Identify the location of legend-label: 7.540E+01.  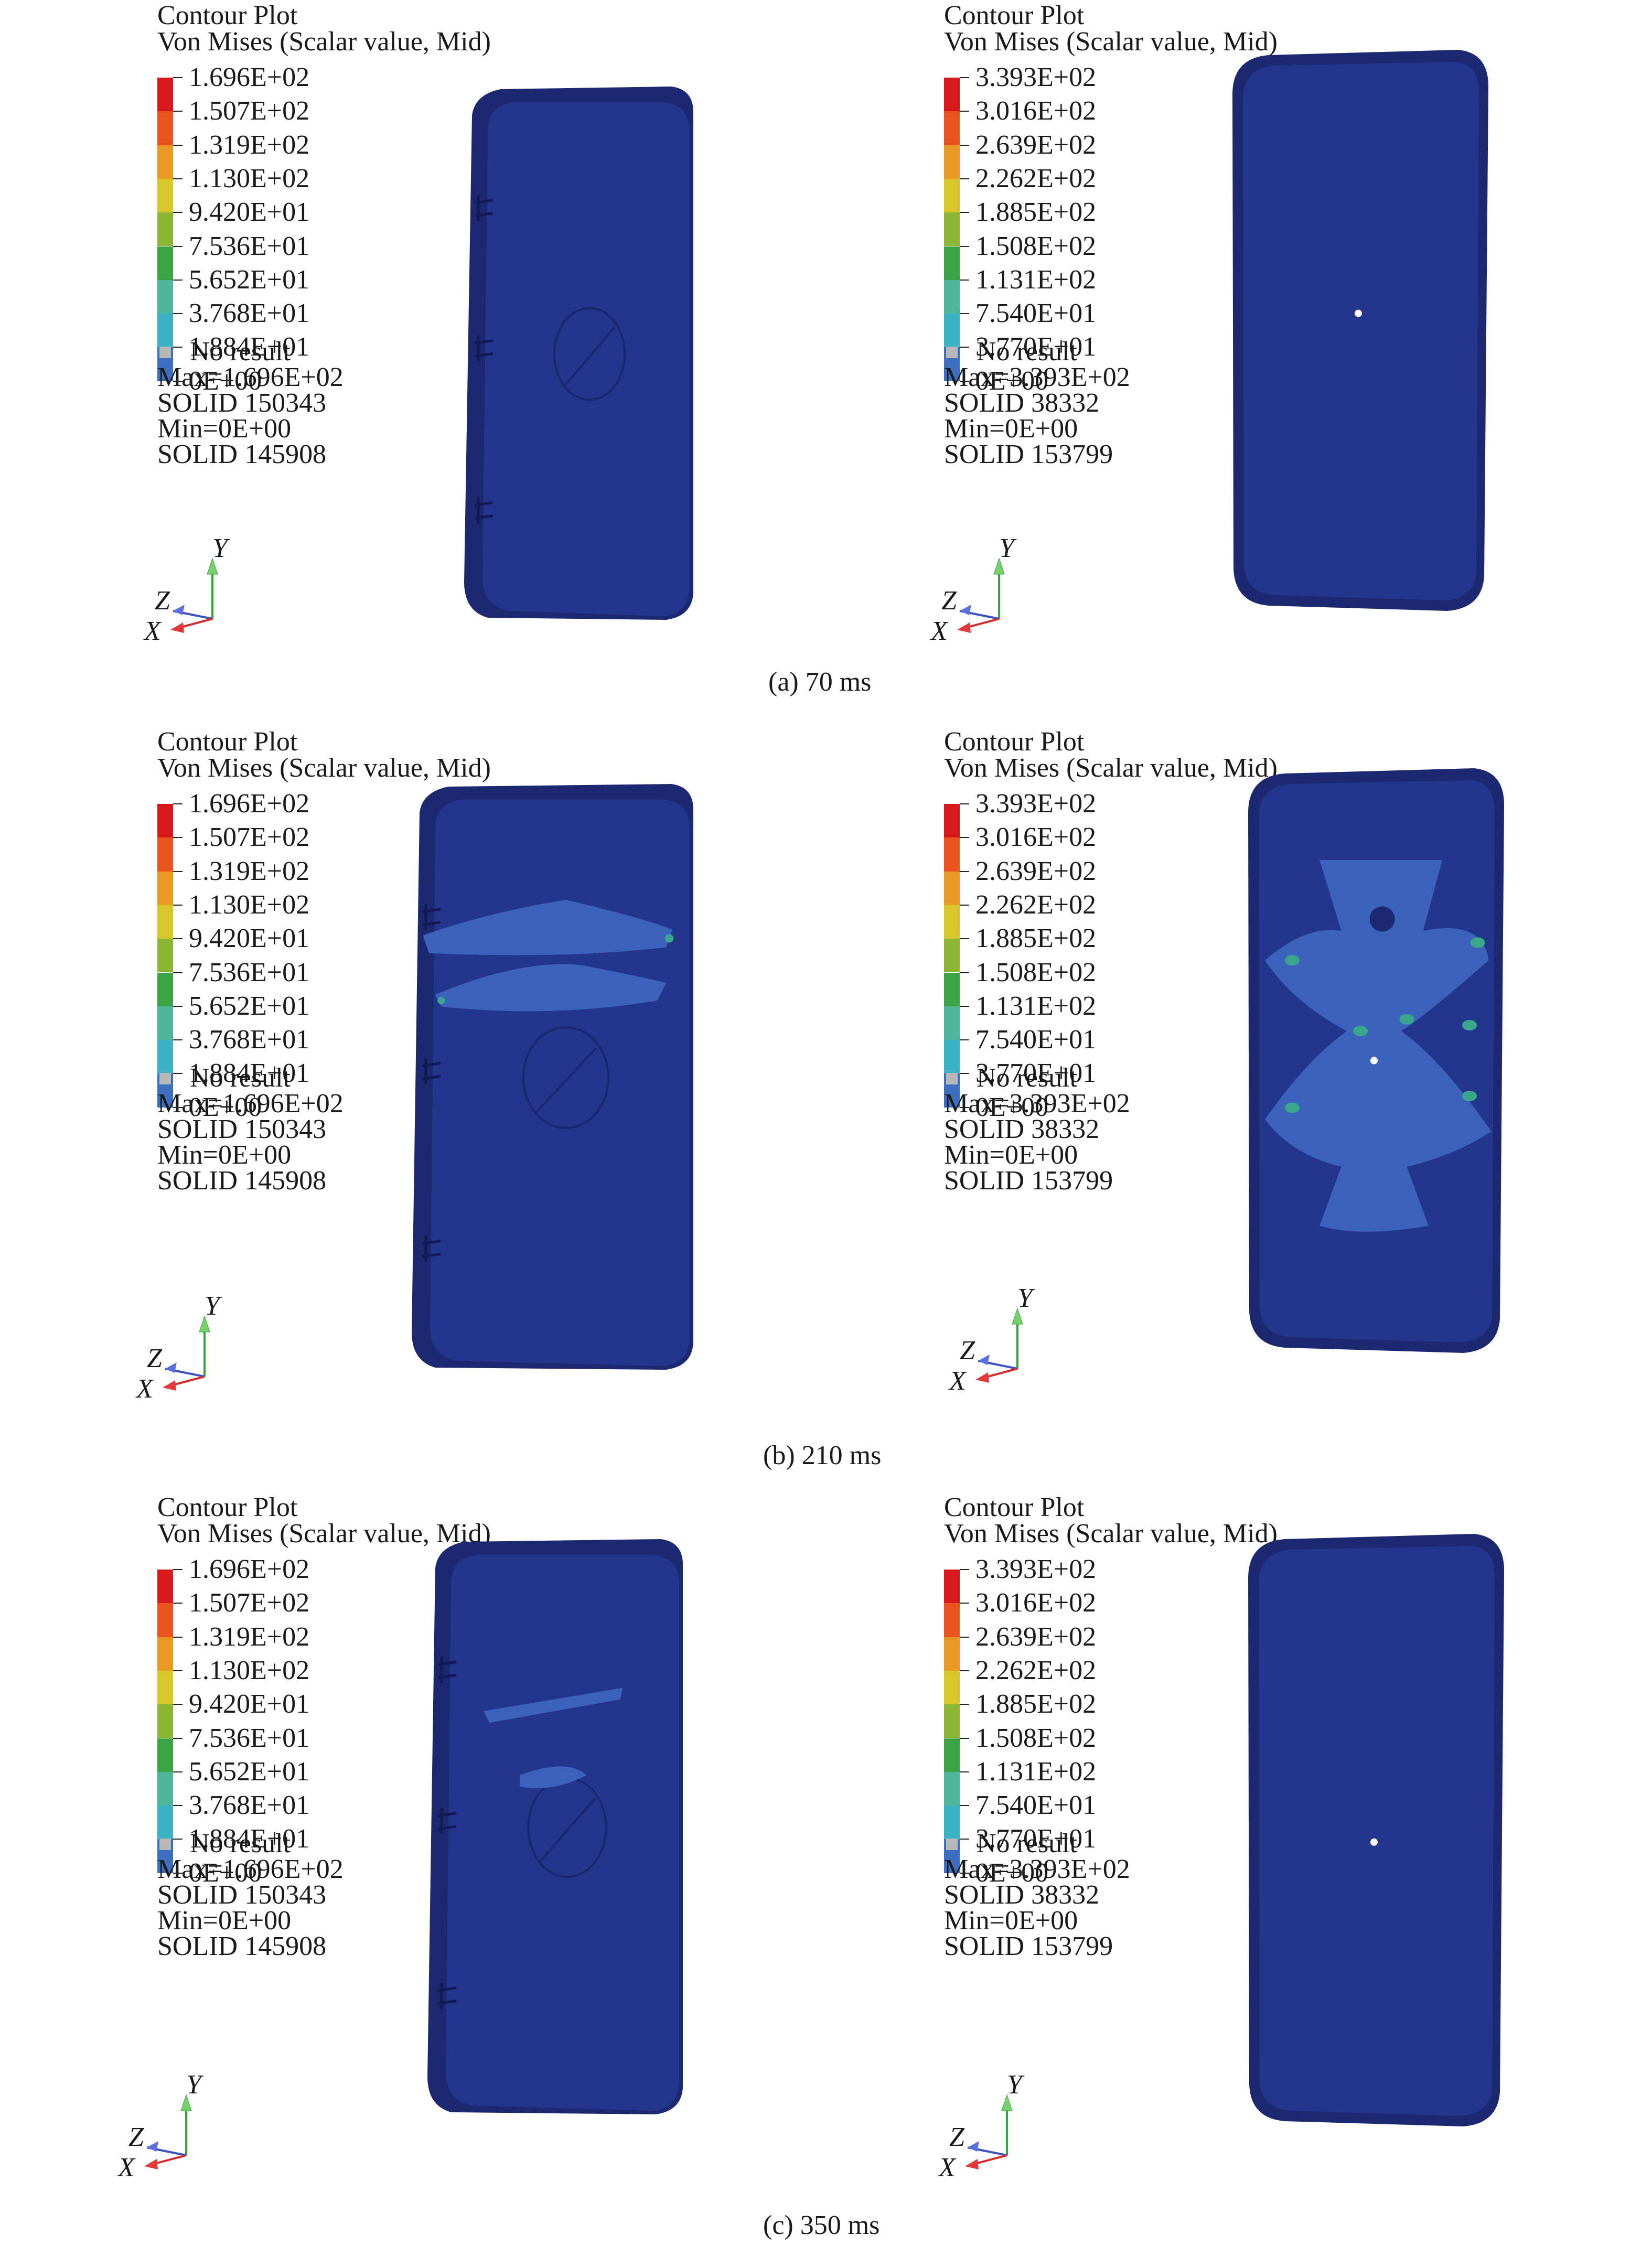
(1036, 314).